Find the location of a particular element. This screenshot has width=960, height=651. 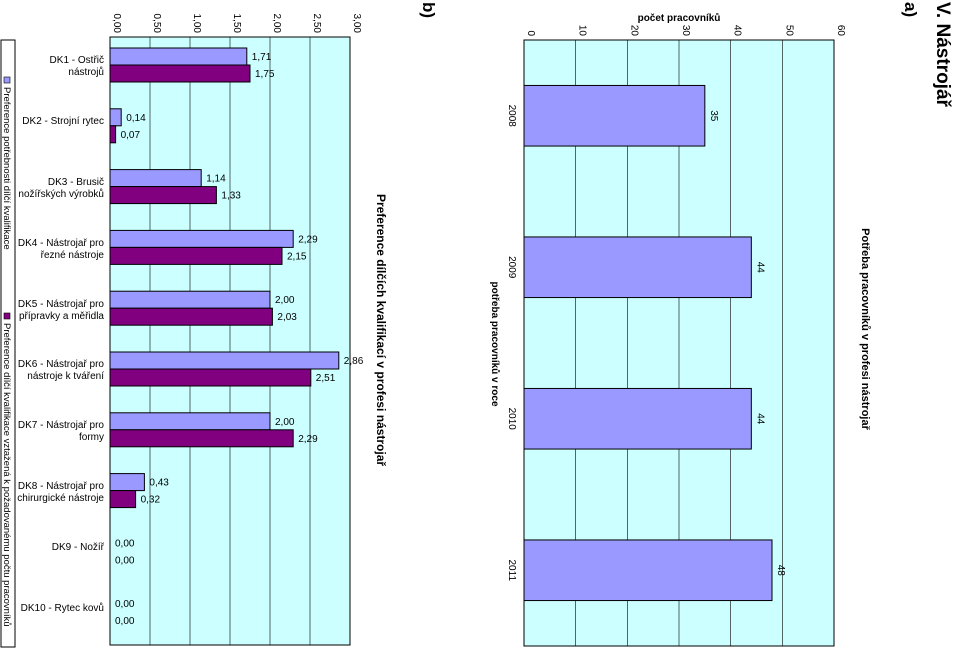

chart-b-tick-label: 2,00 is located at coordinates (276, 24).